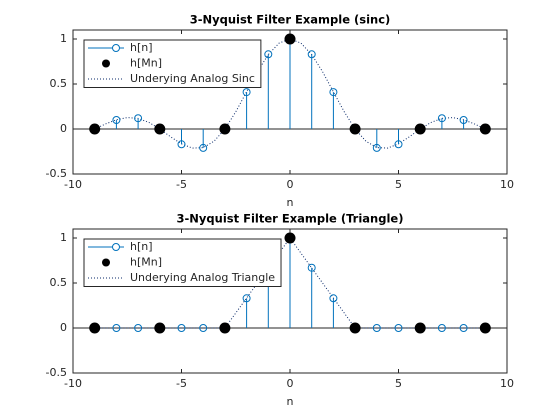  What do you see at coordinates (172, 63) in the screenshot?
I see `legend: h[n] h[Mn] Underying Analog Sinc` at bounding box center [172, 63].